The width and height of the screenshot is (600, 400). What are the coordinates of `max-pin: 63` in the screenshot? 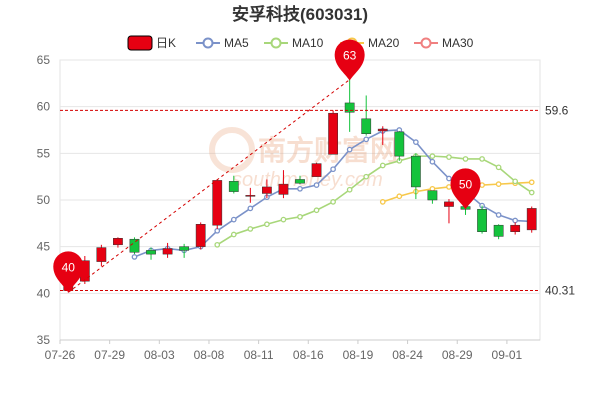 It's located at (349, 60).